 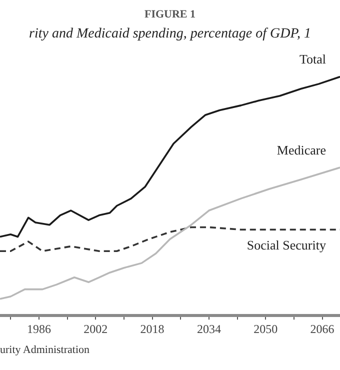 What do you see at coordinates (312, 59) in the screenshot?
I see `series-label: Total` at bounding box center [312, 59].